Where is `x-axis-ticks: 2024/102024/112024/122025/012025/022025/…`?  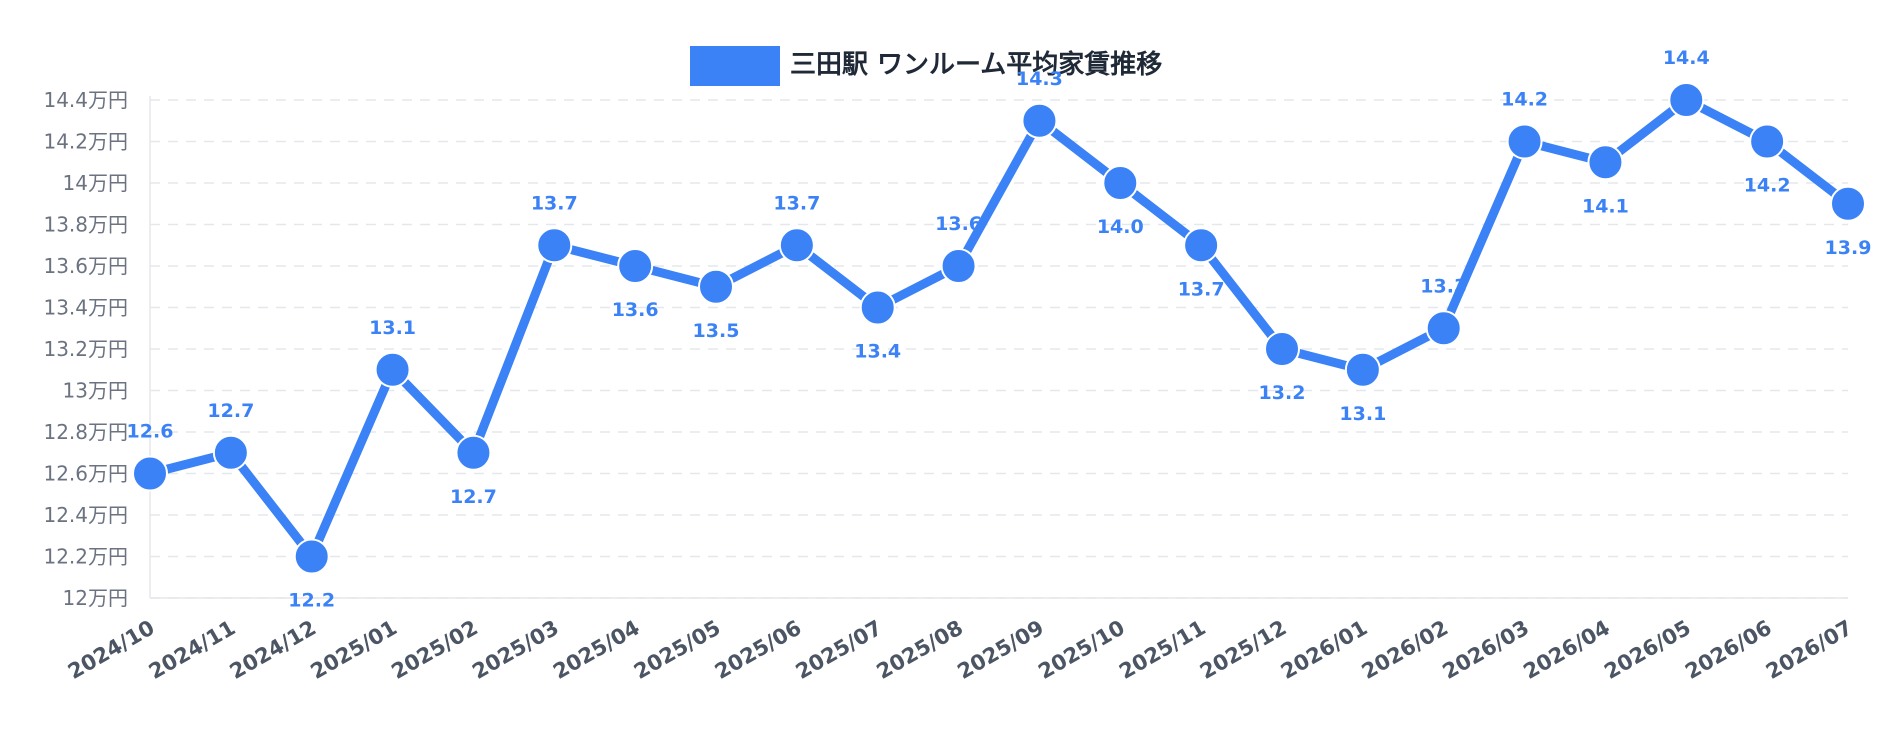 x-axis-ticks: 2024/102024/112024/122025/012025/022025/… is located at coordinates (960, 650).